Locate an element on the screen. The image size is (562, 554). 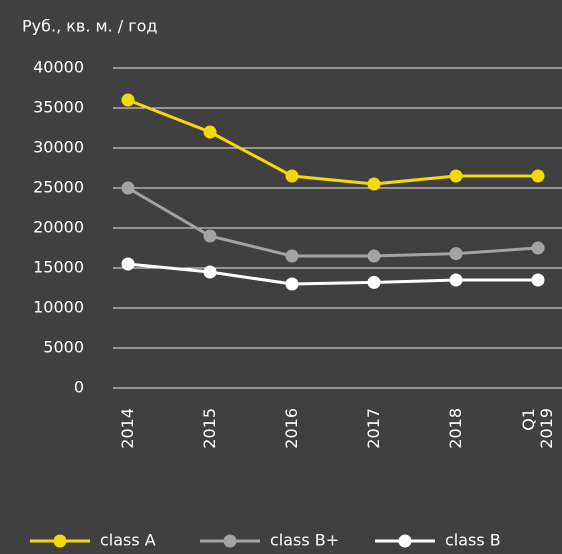
x-tick-label: 2015 is located at coordinates (209, 428).